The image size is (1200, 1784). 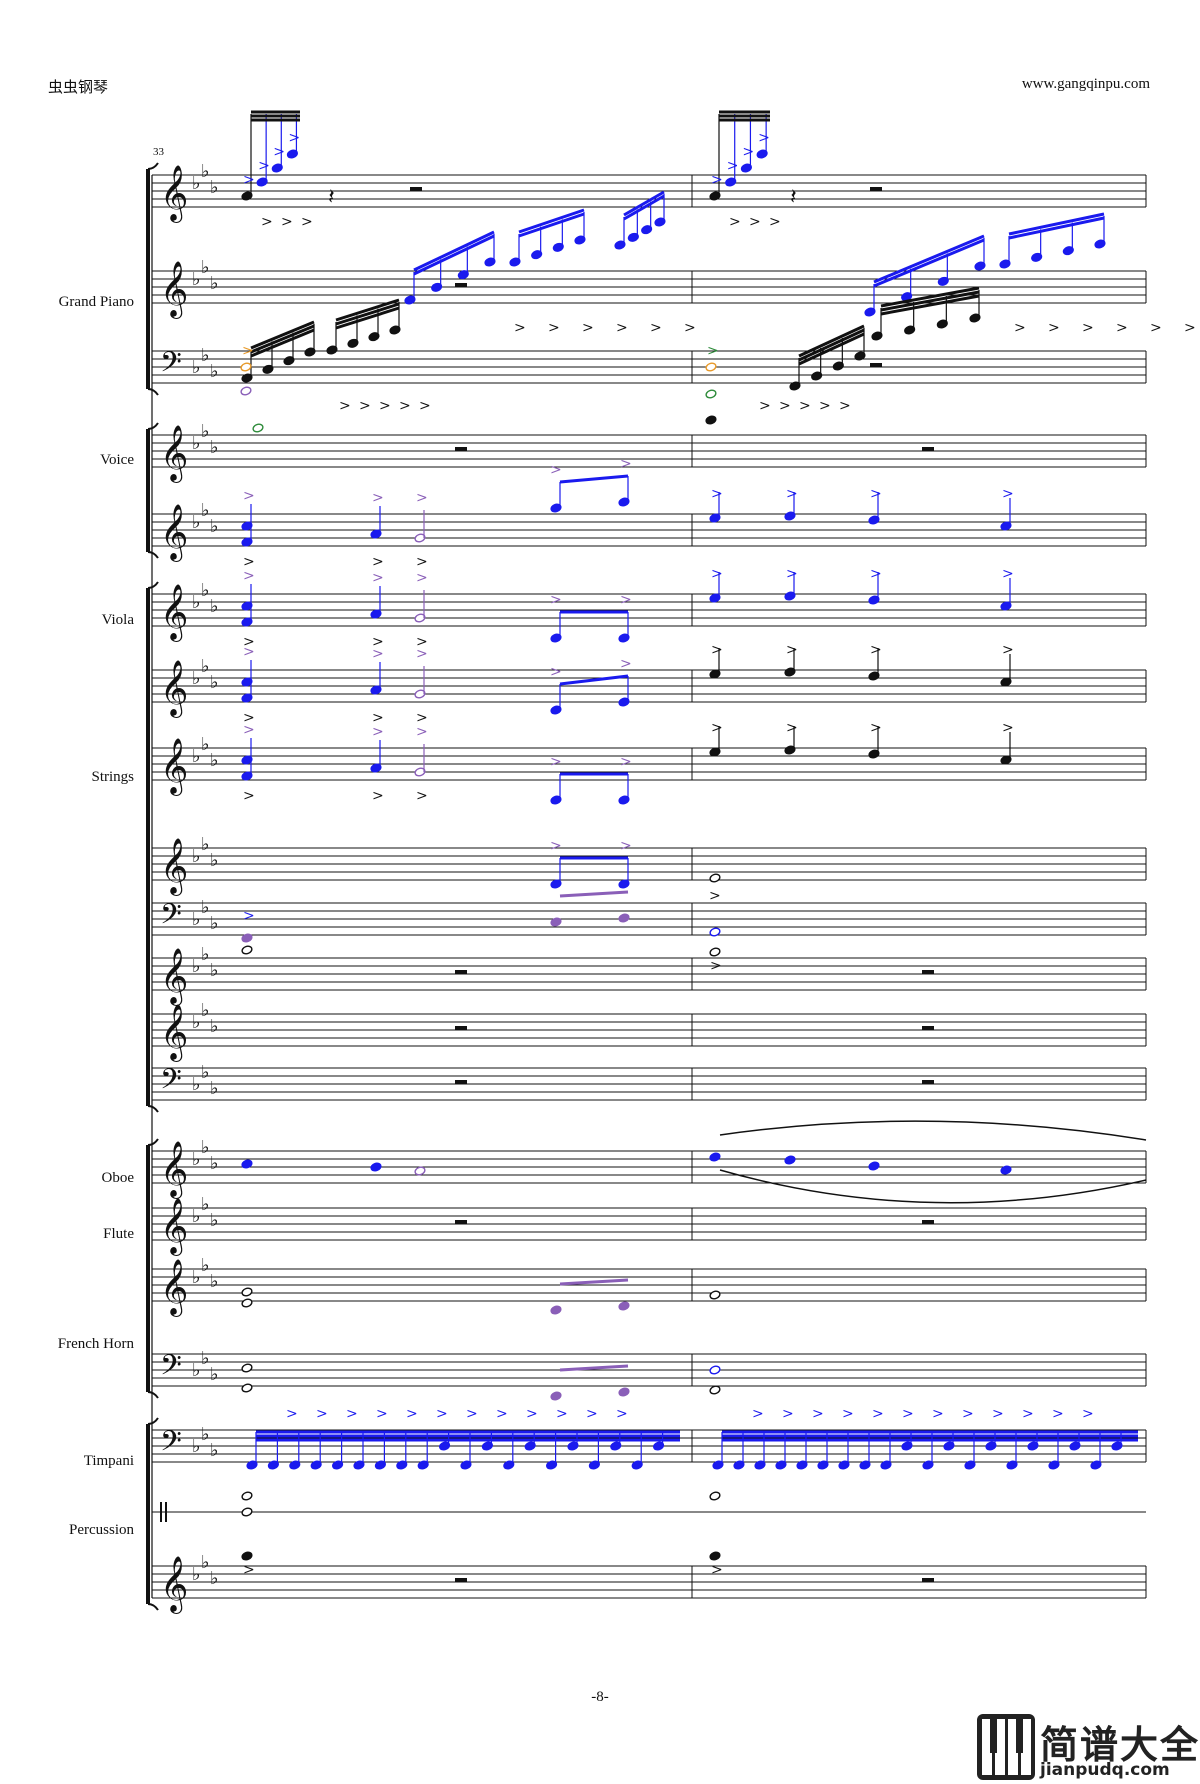 I want to click on instrument-label-grand-piano: Grand Piano, so click(x=96, y=302).